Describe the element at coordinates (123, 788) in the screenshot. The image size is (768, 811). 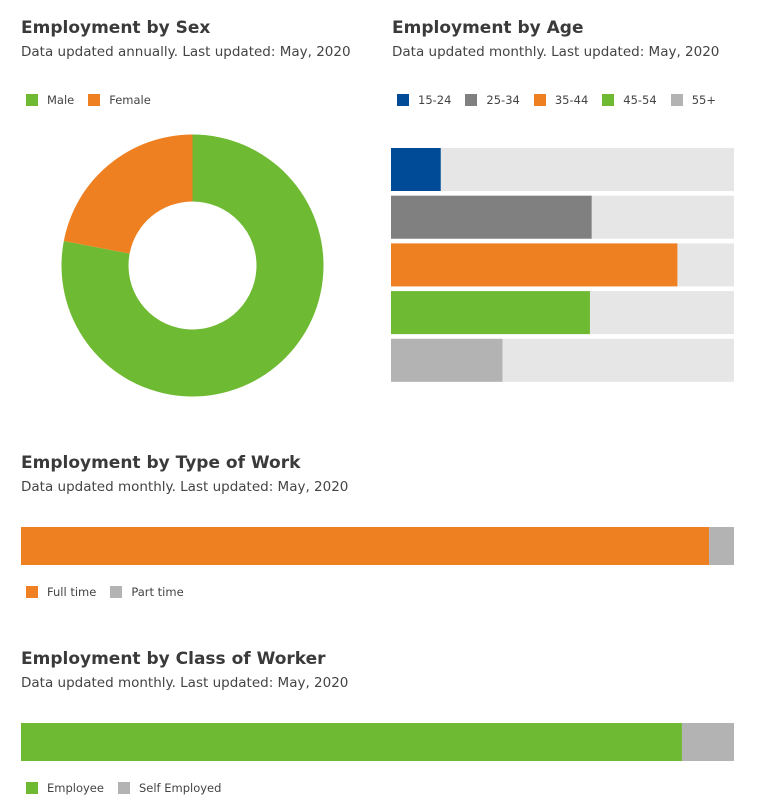
I see `legend-swatch-self-employed` at that location.